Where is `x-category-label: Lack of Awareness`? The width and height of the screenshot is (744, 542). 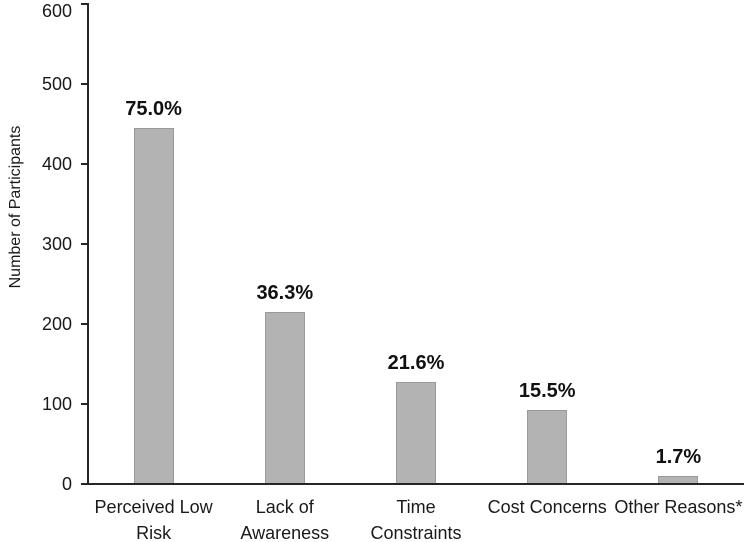
x-category-label: Lack of Awareness is located at coordinates (285, 519).